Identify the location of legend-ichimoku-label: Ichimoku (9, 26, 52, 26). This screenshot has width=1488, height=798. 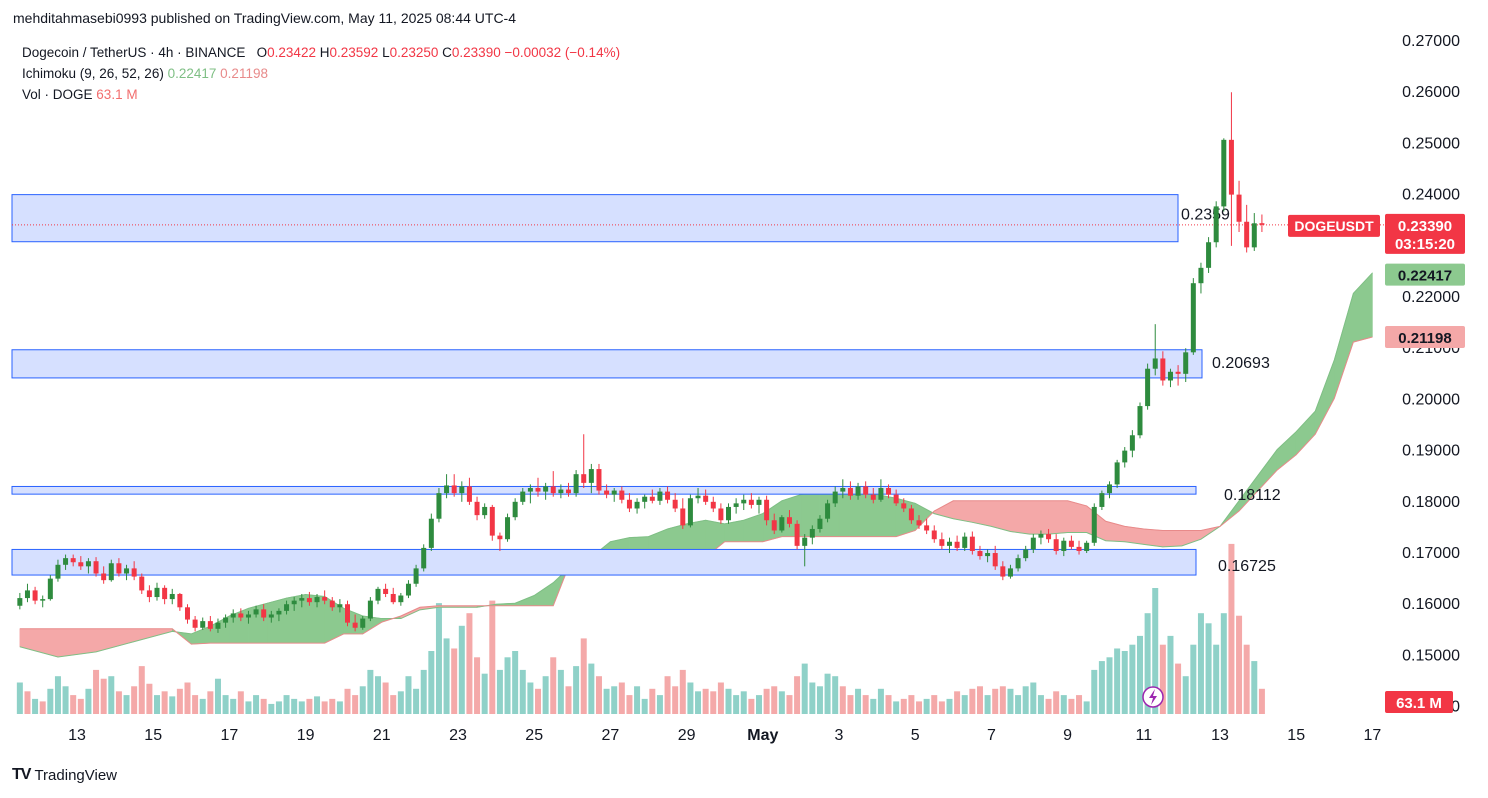
(93, 73).